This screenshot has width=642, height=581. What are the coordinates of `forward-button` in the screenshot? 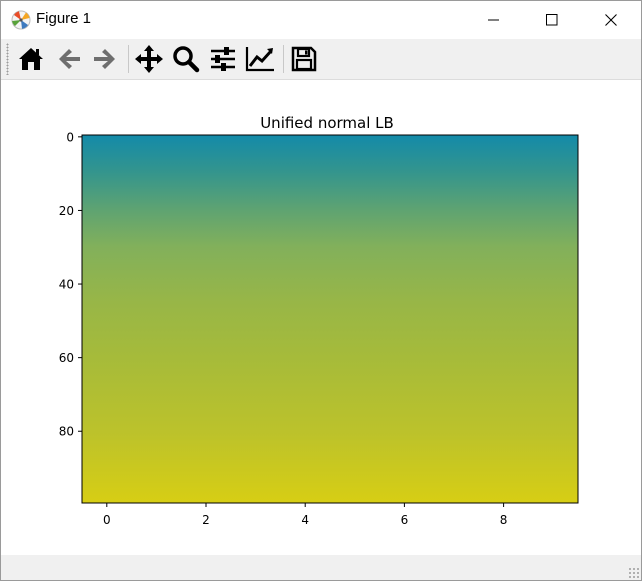 It's located at (105, 59).